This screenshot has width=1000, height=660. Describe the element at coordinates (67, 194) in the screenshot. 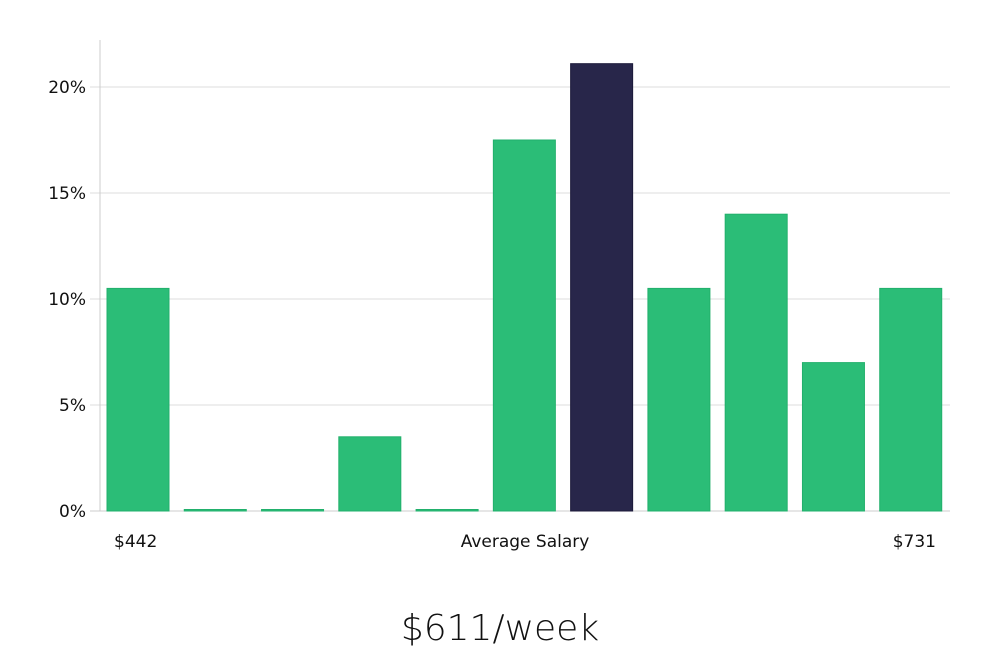

I see `y-tick-label: 15%` at that location.